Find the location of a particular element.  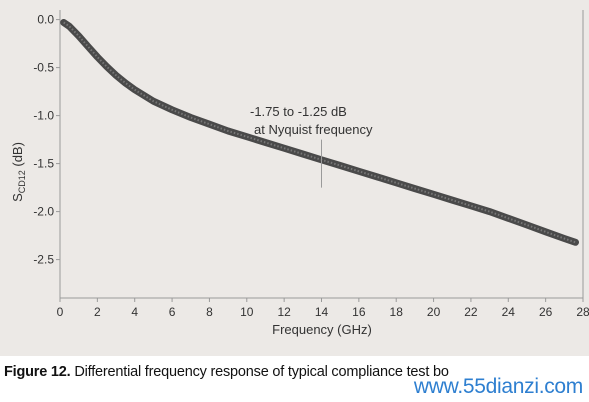

y-tick-label: 0.0 is located at coordinates (45, 20).